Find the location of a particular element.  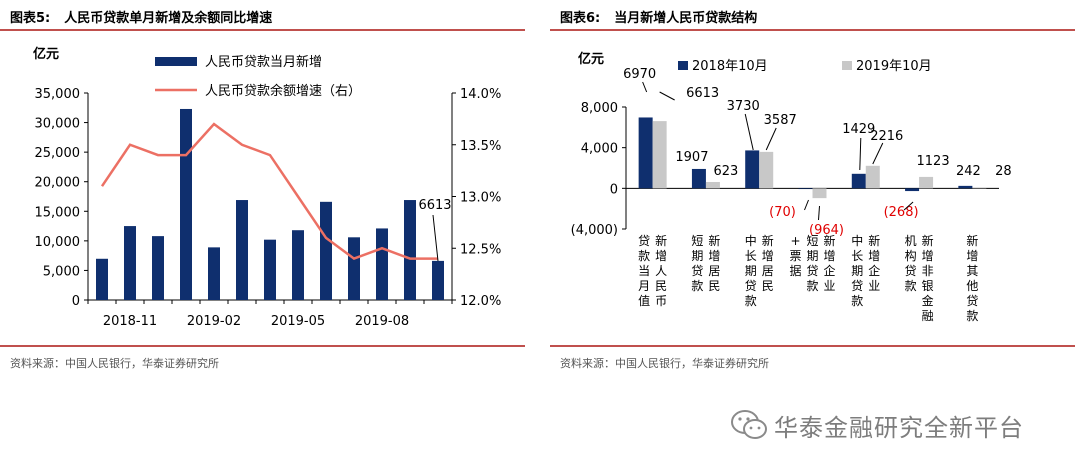

line-loan-growth is located at coordinates (269, 191).